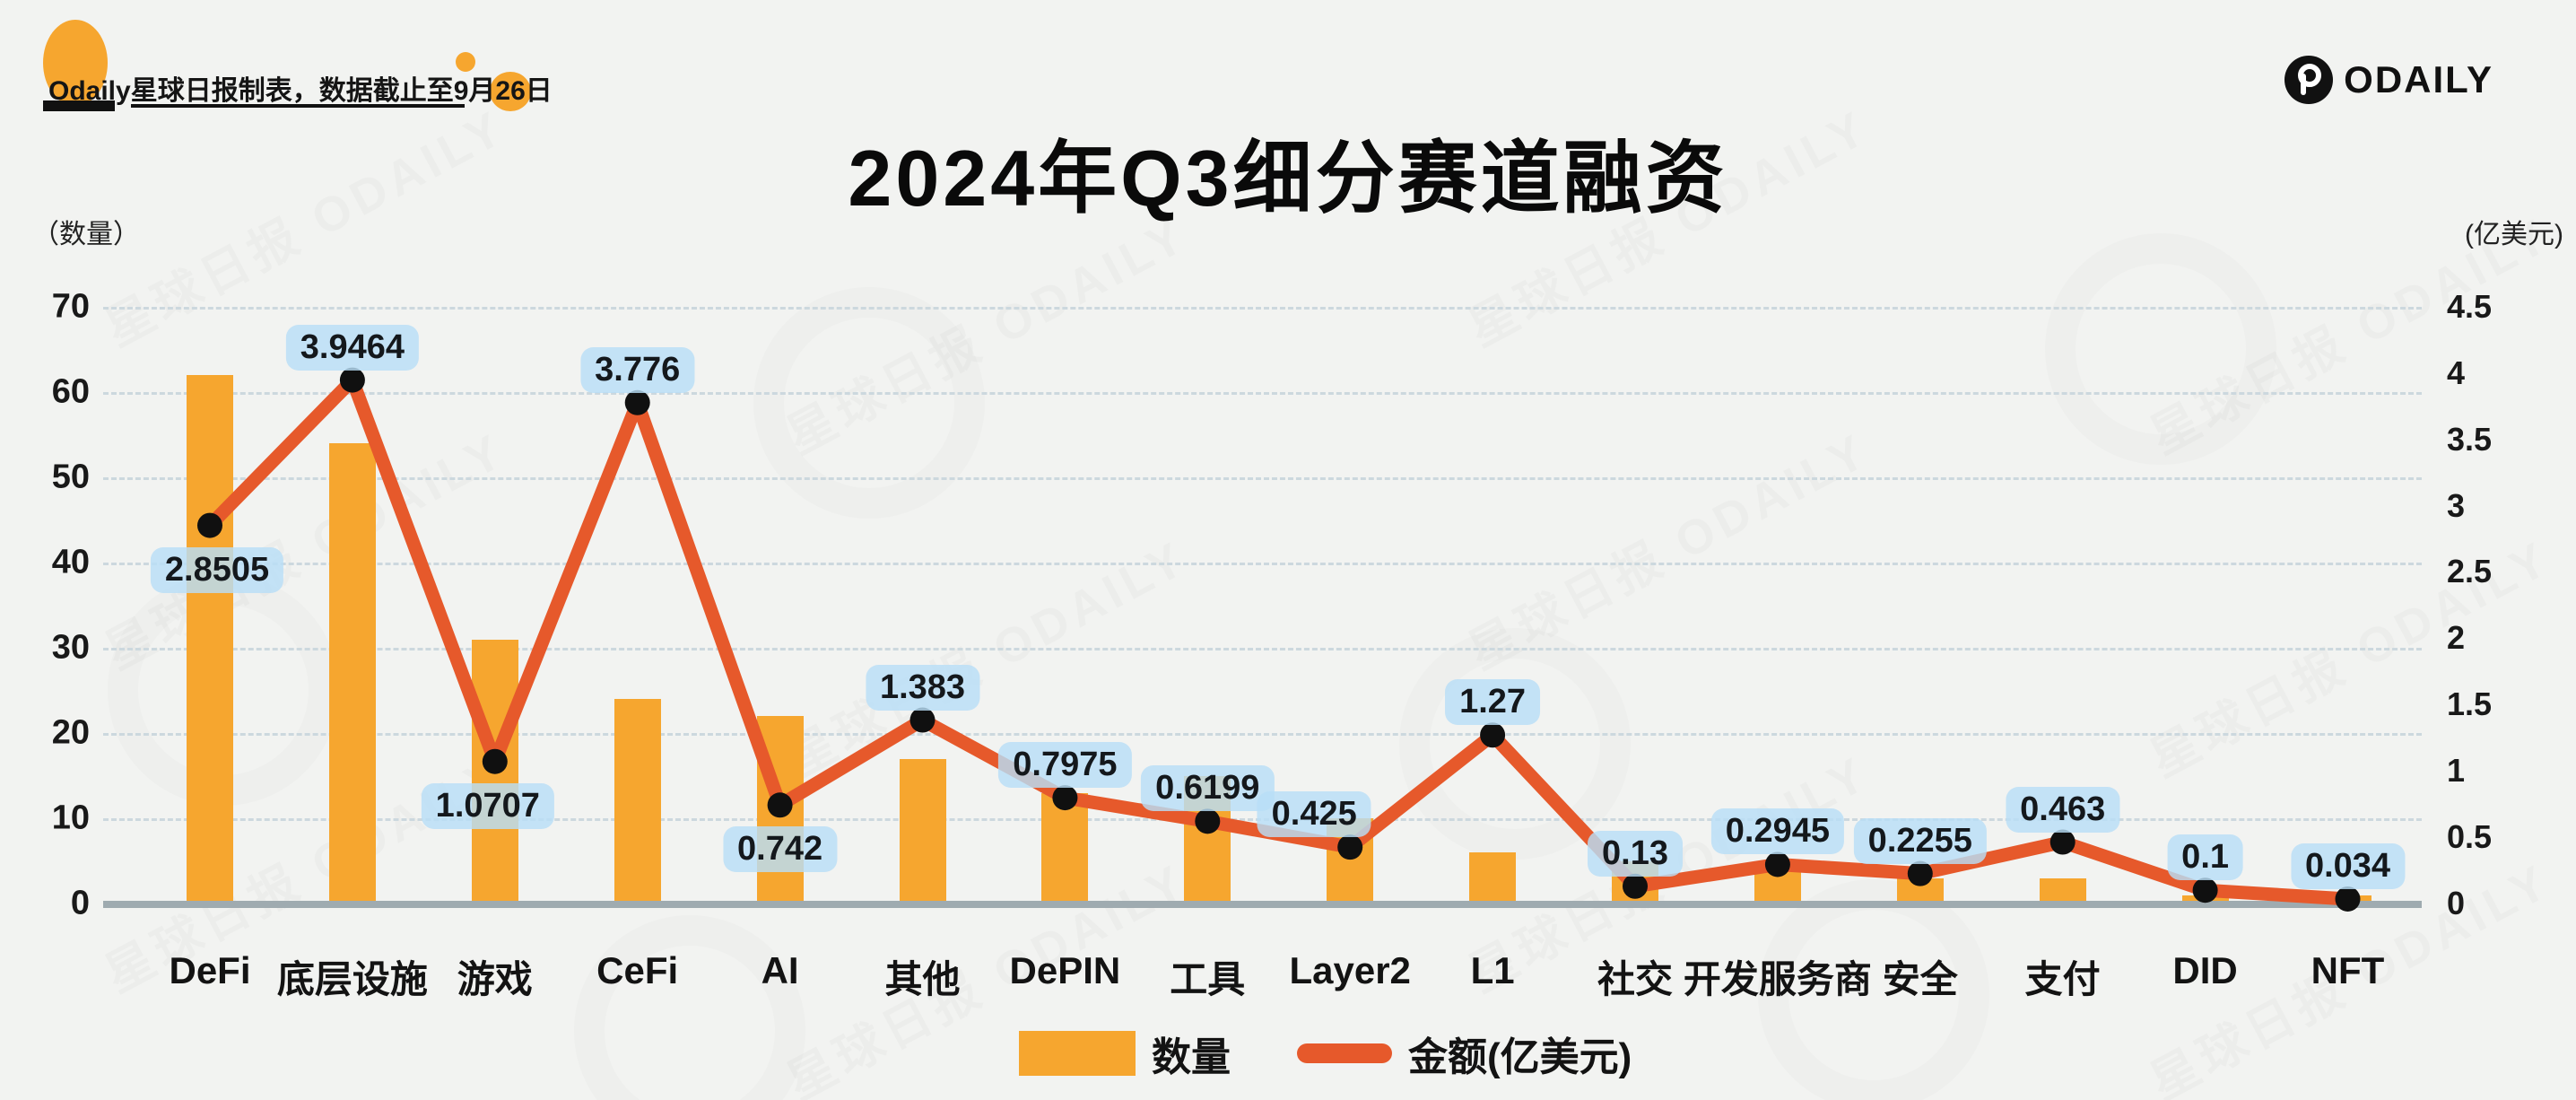 This screenshot has width=2576, height=1100. I want to click on category-label-AI: AI, so click(780, 970).